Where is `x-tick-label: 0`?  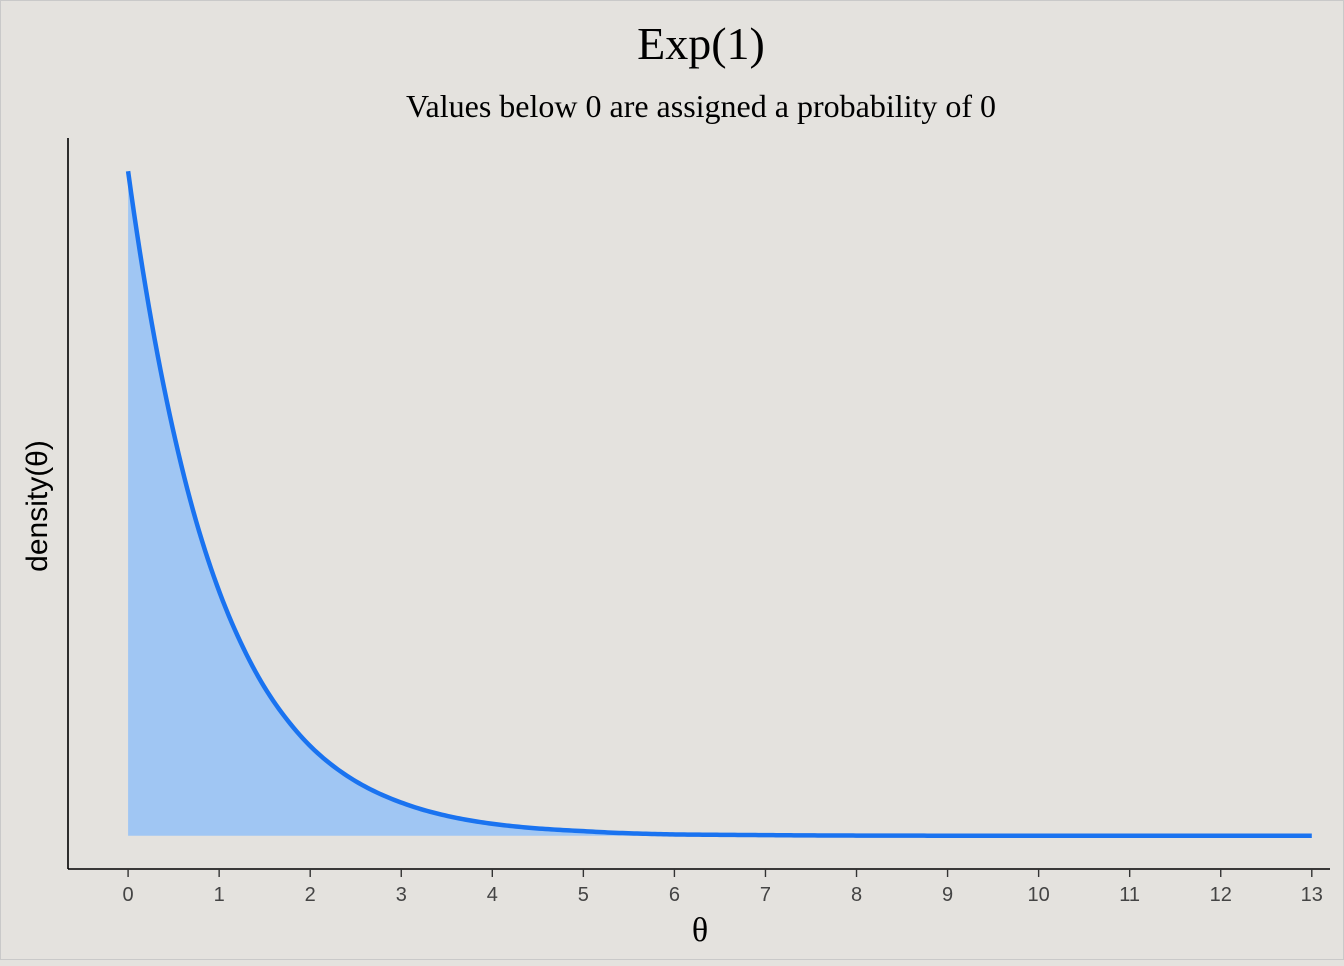 x-tick-label: 0 is located at coordinates (128, 895).